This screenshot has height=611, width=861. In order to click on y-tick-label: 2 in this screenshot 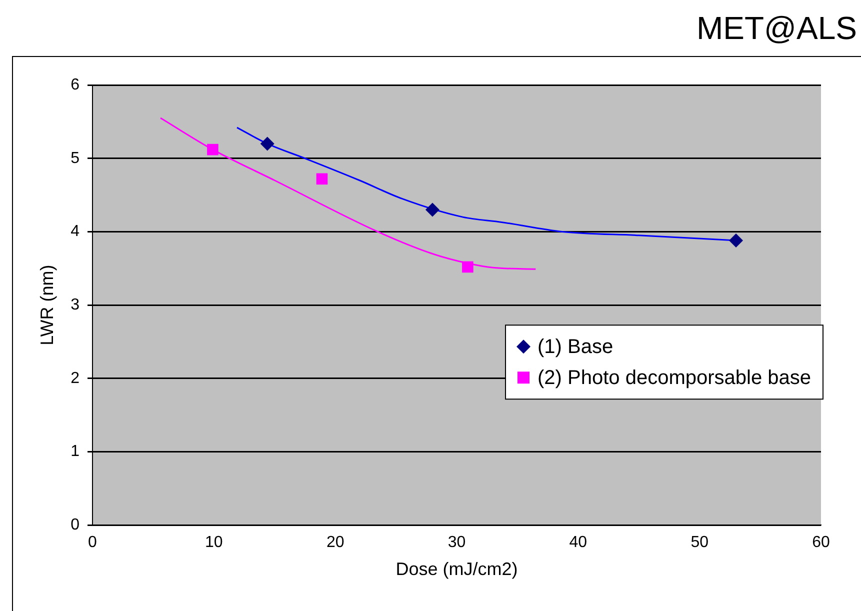, I will do `click(75, 378)`.